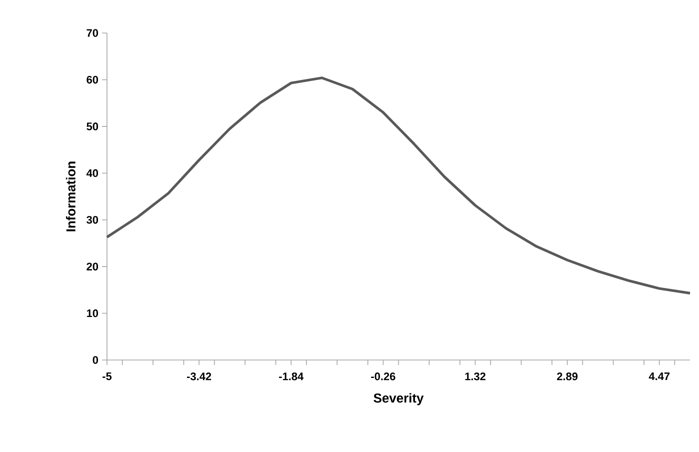 Image resolution: width=699 pixels, height=452 pixels. What do you see at coordinates (92, 33) in the screenshot?
I see `y-tick-label: 70` at bounding box center [92, 33].